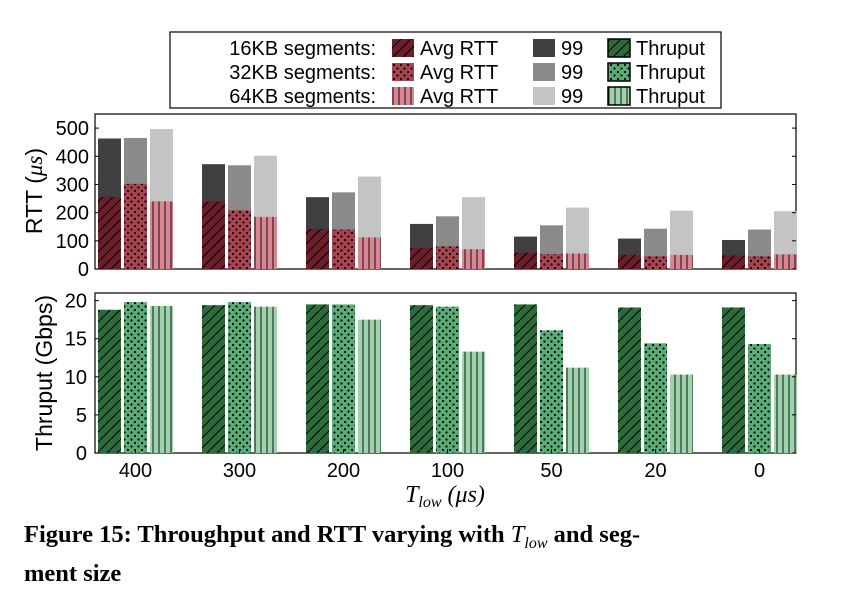 The width and height of the screenshot is (848, 602). I want to click on rtt-bar-p99, so click(681, 239).